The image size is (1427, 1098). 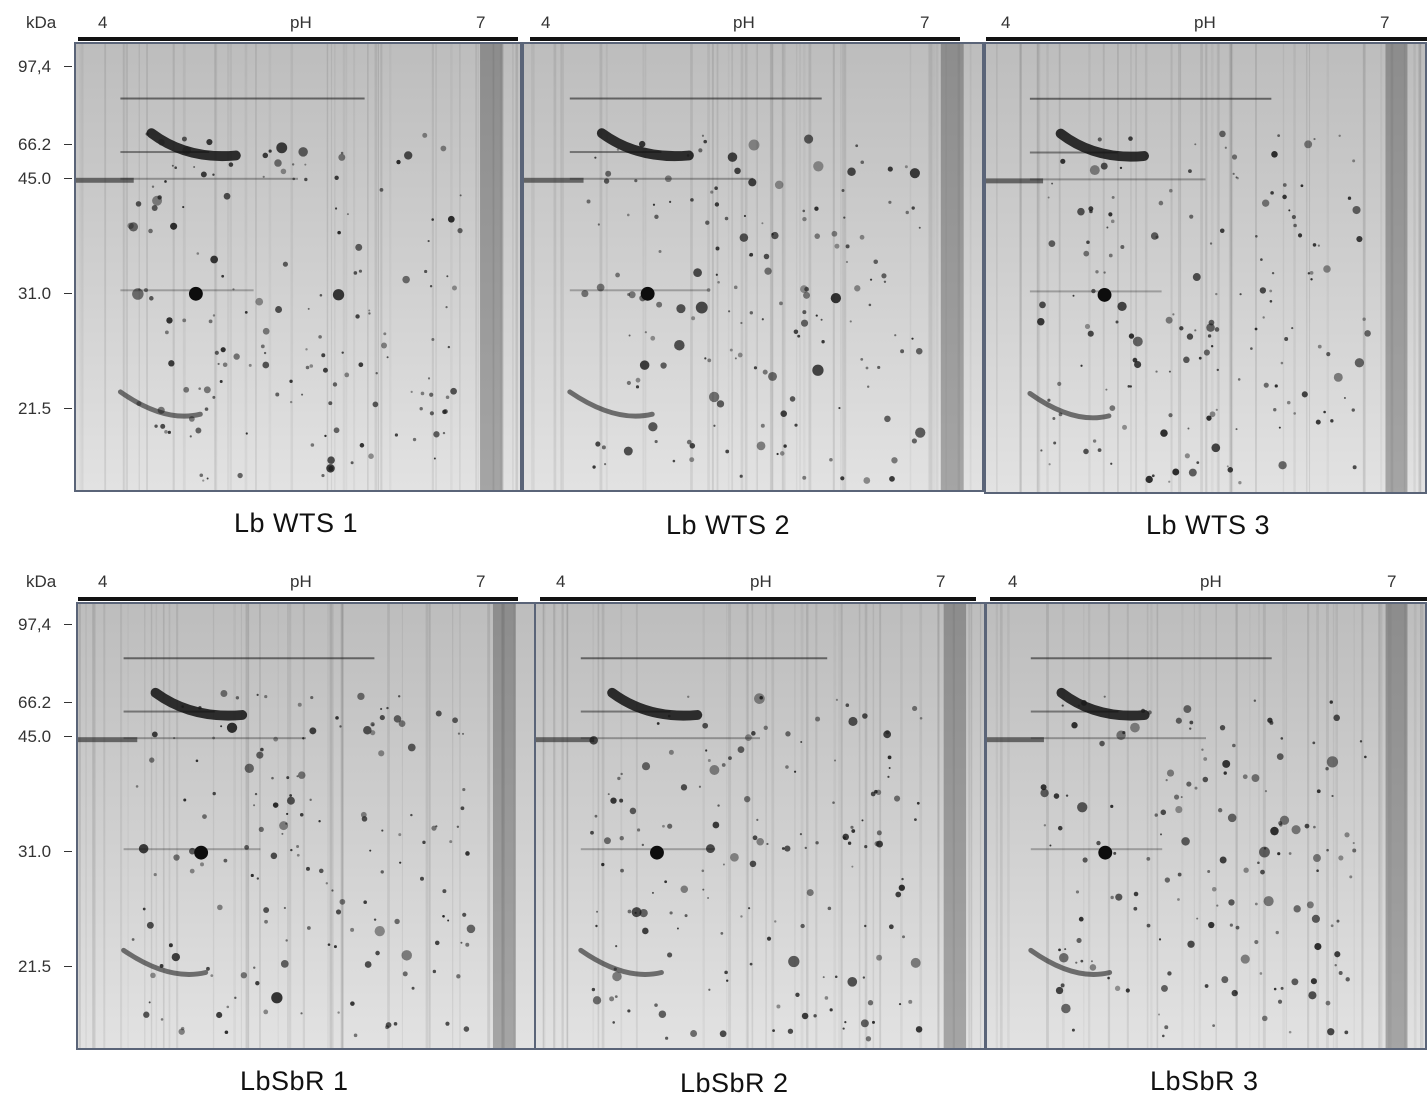 What do you see at coordinates (734, 1083) in the screenshot?
I see `gel-caption: LbSbR 2` at bounding box center [734, 1083].